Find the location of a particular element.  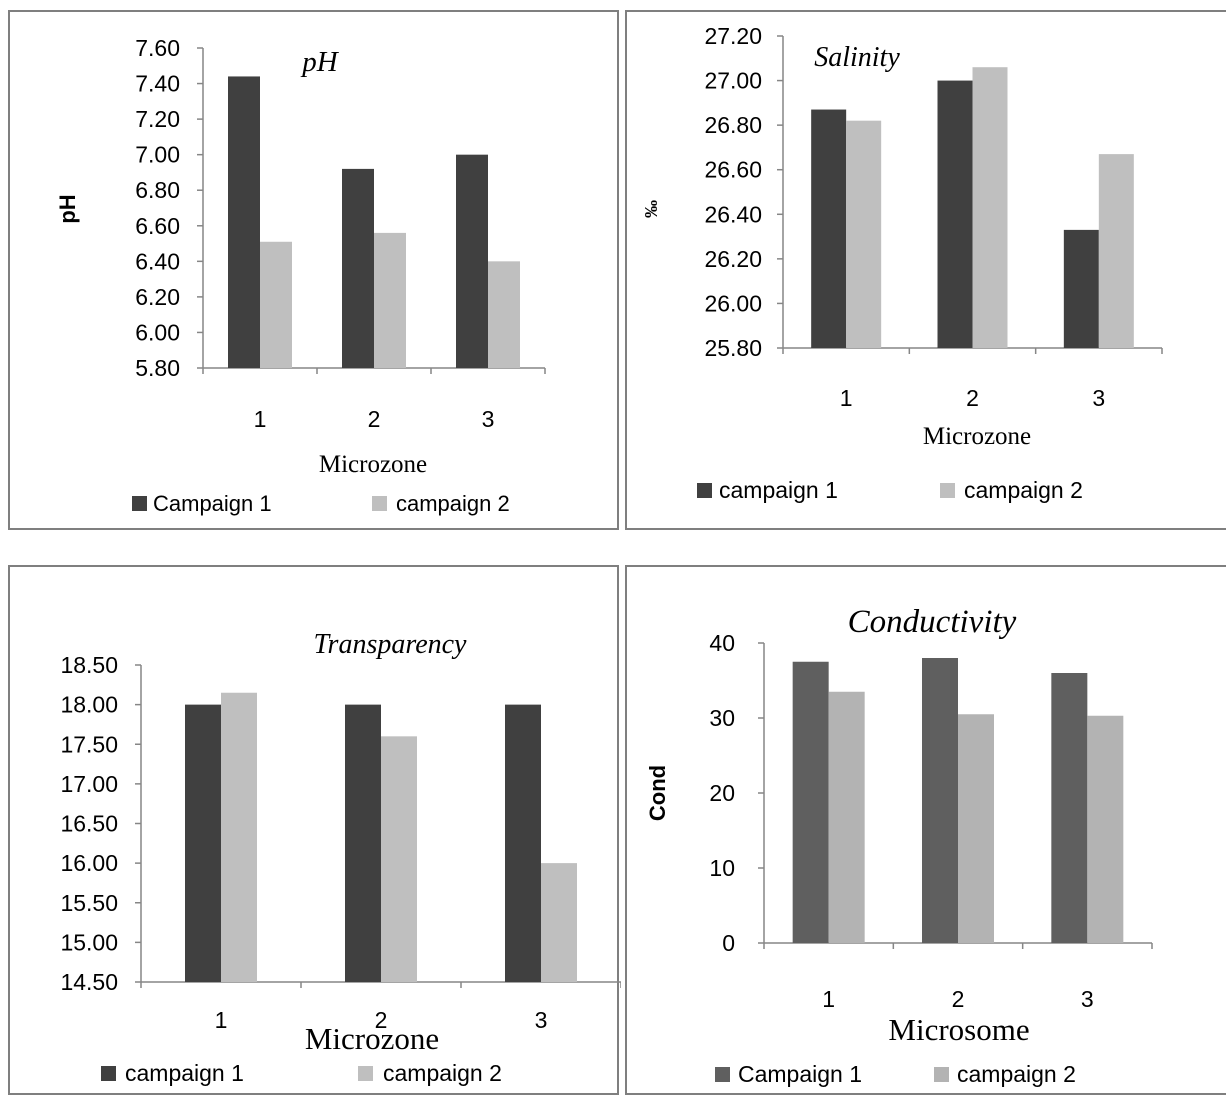

y-tick-label: 15.00 is located at coordinates (89, 942).